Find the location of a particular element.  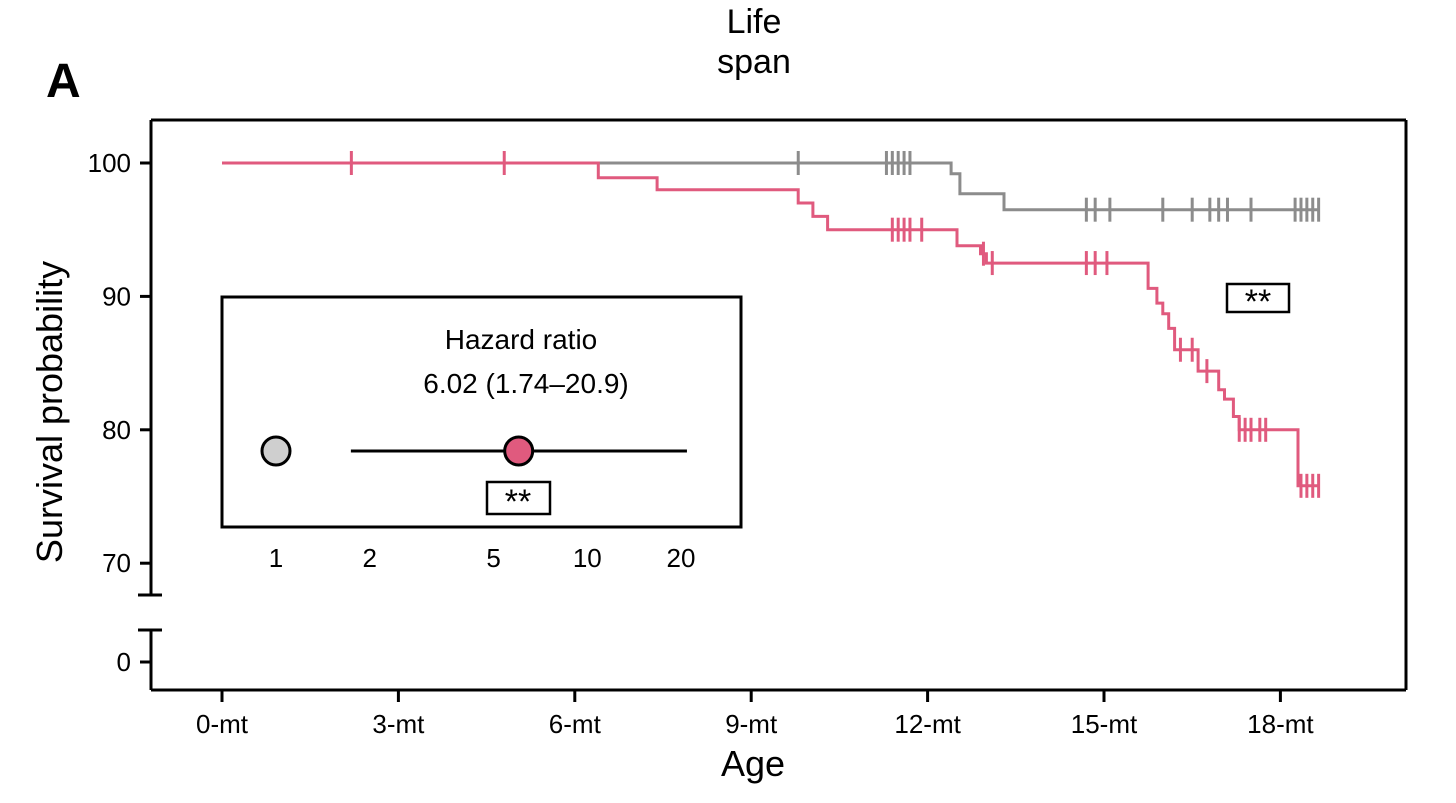

x-ticks: 0-mt 3-mt 6-mt 9-mt 12-mt 15-mt 18-mt is located at coordinates (755, 714).